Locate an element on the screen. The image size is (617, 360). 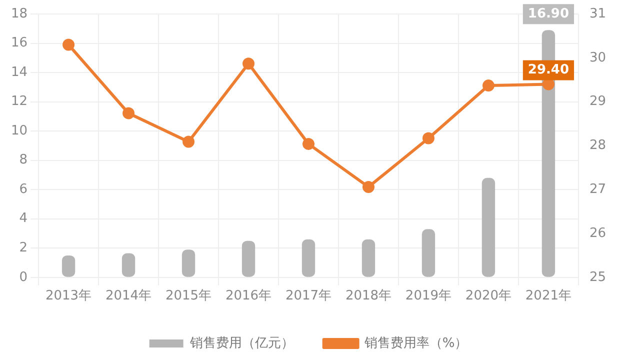
y2-tick-label: 29 is located at coordinates (597, 102).